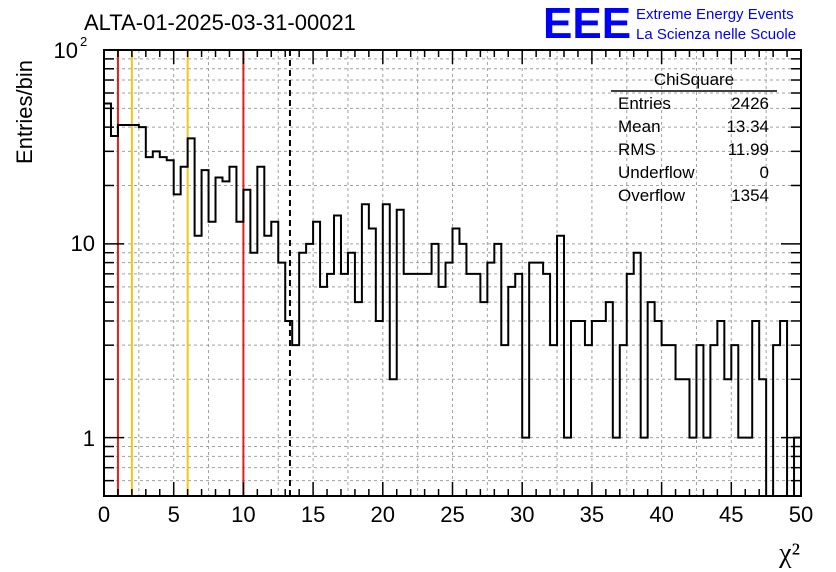  I want to click on x-tick-label-20: 20, so click(383, 514).